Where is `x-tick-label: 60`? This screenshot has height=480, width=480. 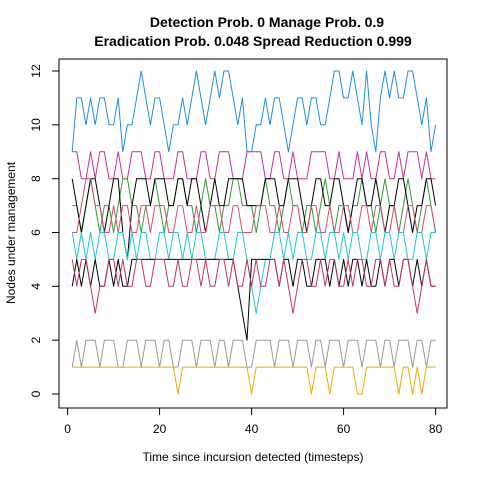
x-tick-label: 60 is located at coordinates (344, 429).